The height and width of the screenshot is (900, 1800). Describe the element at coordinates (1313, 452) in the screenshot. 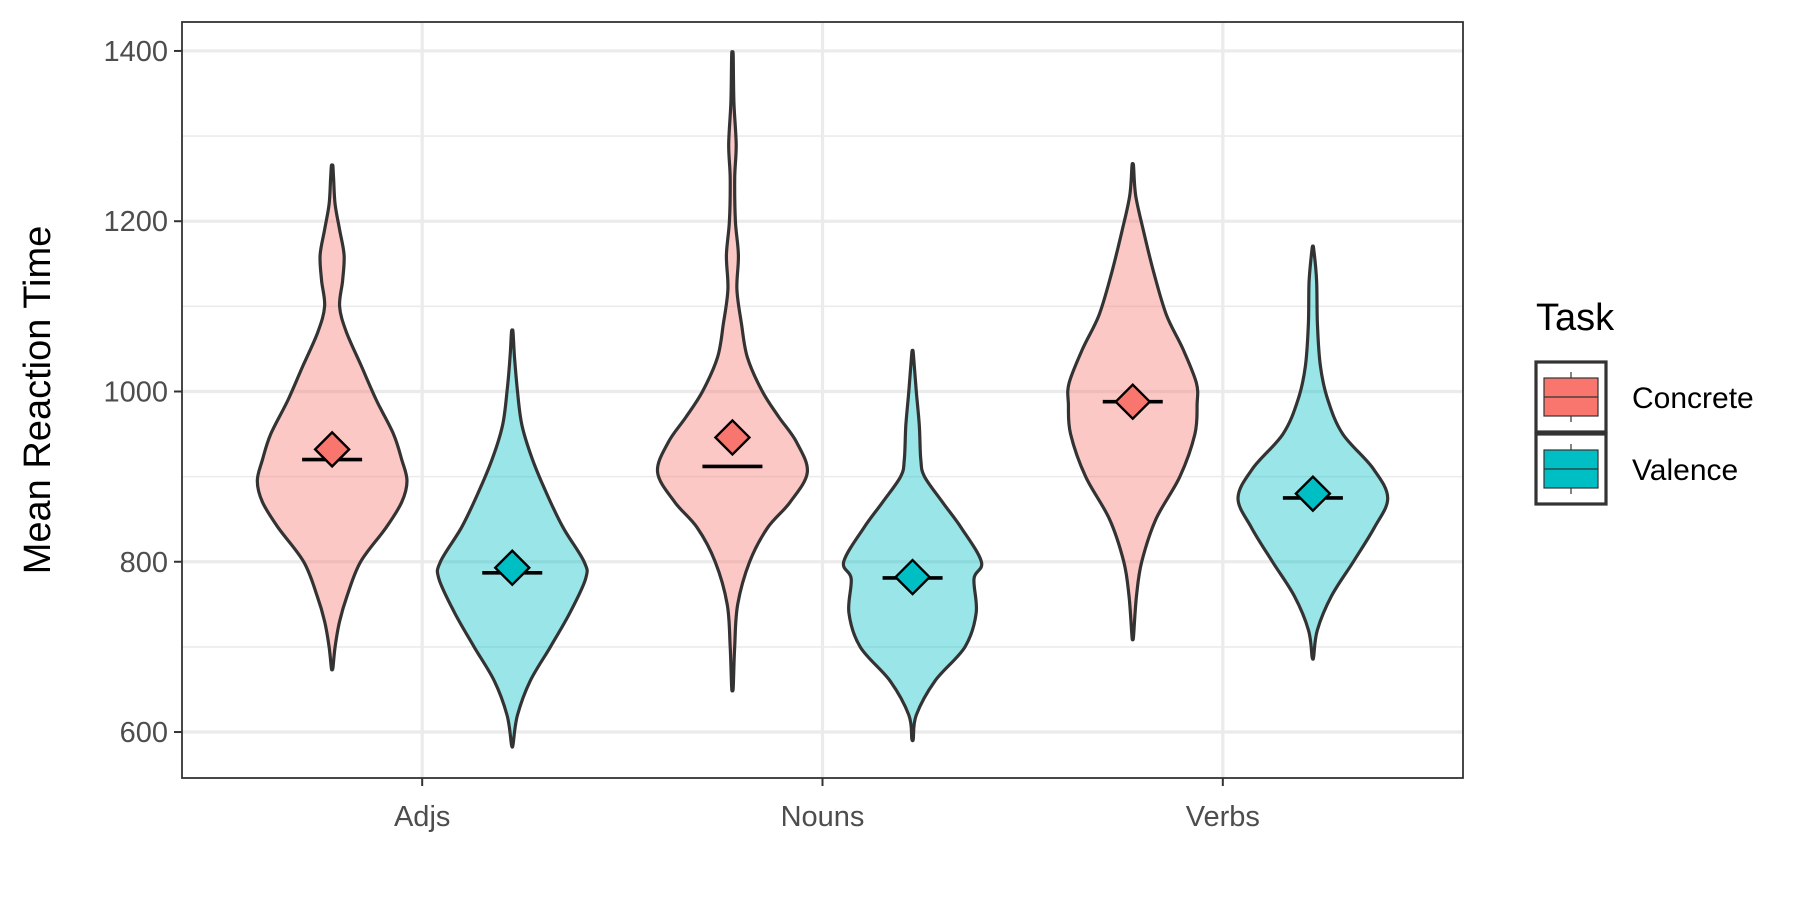

I see `violin-valence-verbs` at that location.